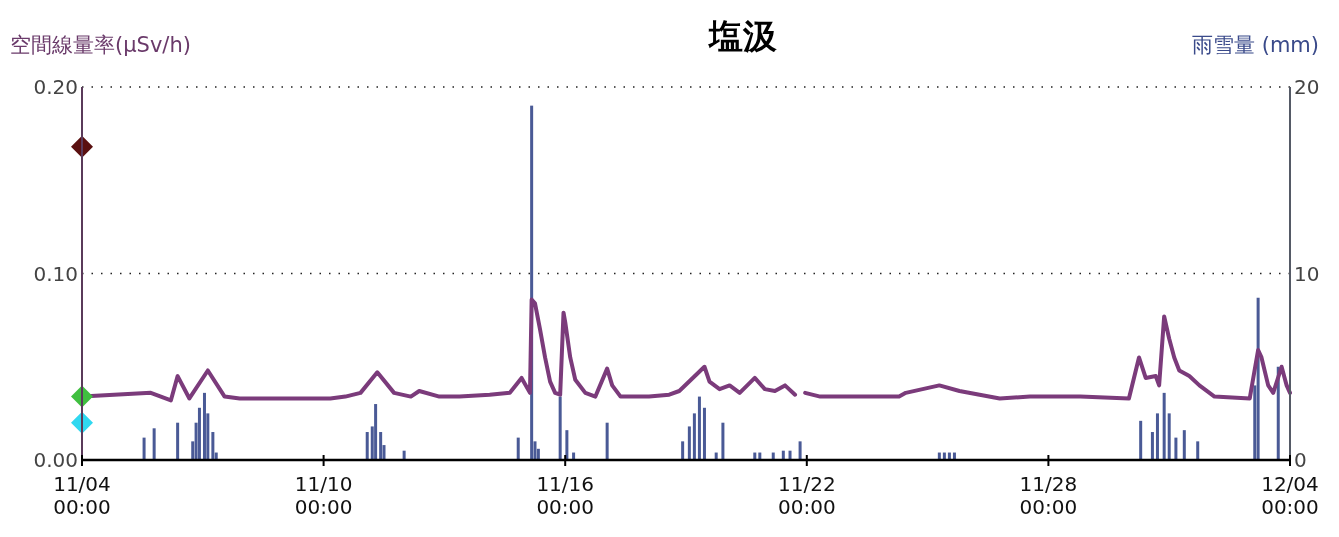 The image size is (1339, 537). I want to click on x-tick-label: 11/28 00:00, so click(1048, 495).